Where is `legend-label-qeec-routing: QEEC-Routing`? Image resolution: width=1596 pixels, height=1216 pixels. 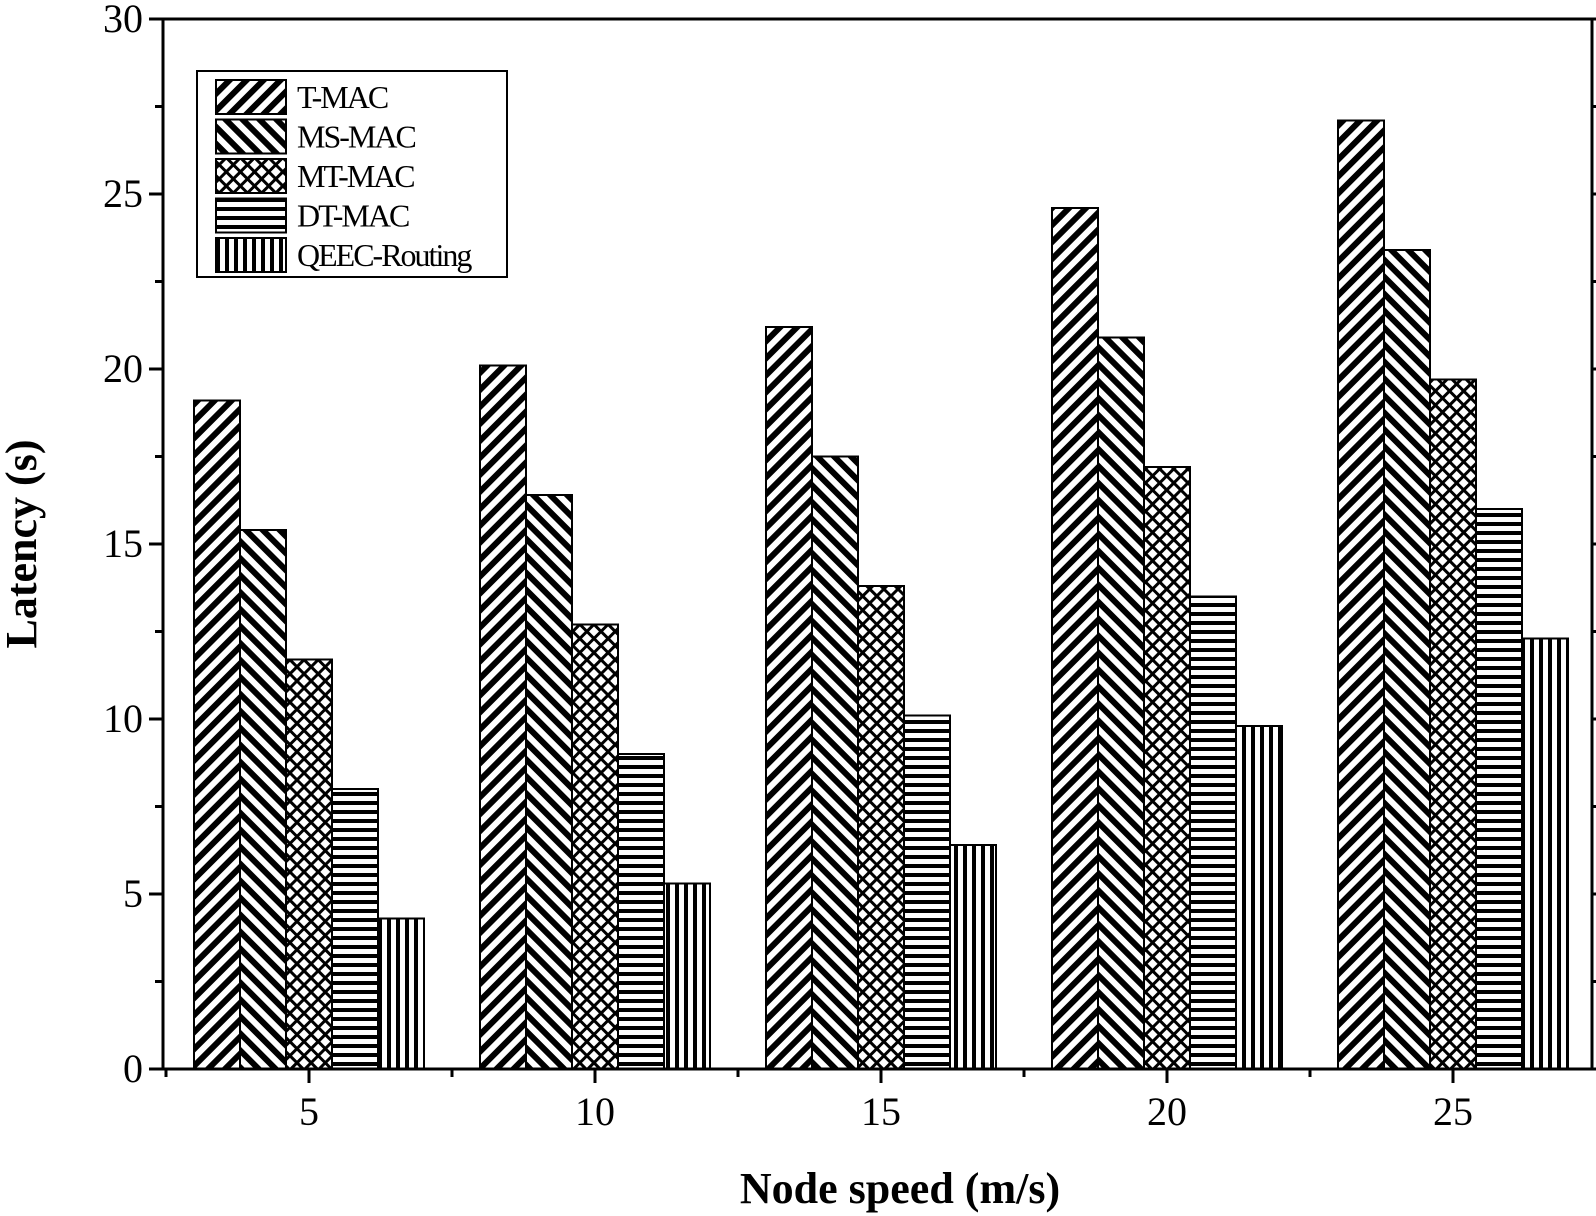
legend-label-qeec-routing: QEEC-Routing is located at coordinates (384, 255).